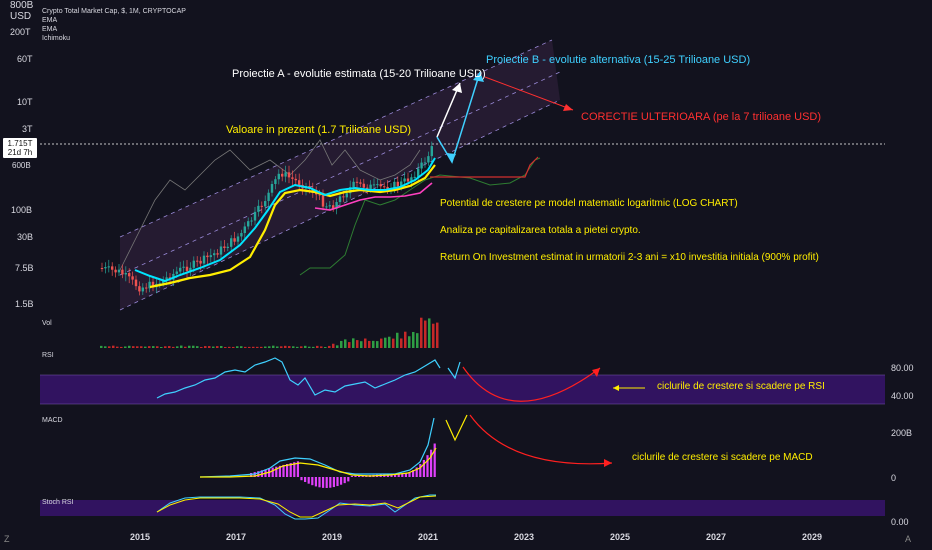  I want to click on projection-b-arrow, so click(460, 117).